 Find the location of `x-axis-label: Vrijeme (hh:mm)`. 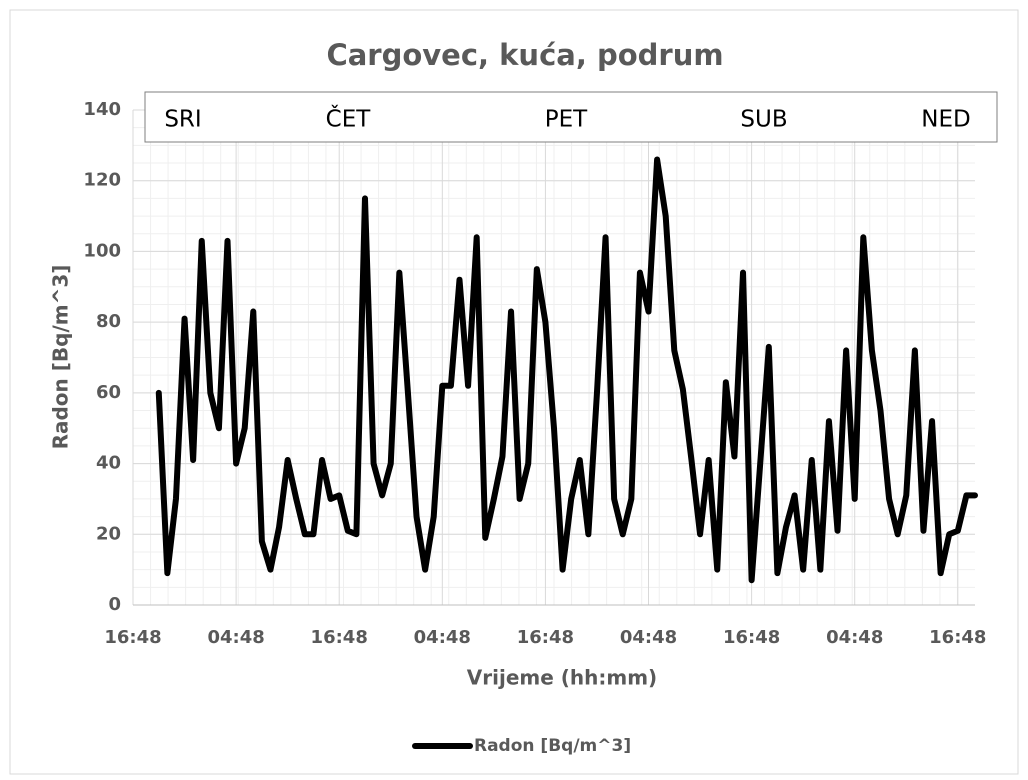

x-axis-label: Vrijeme (hh:mm) is located at coordinates (562, 678).